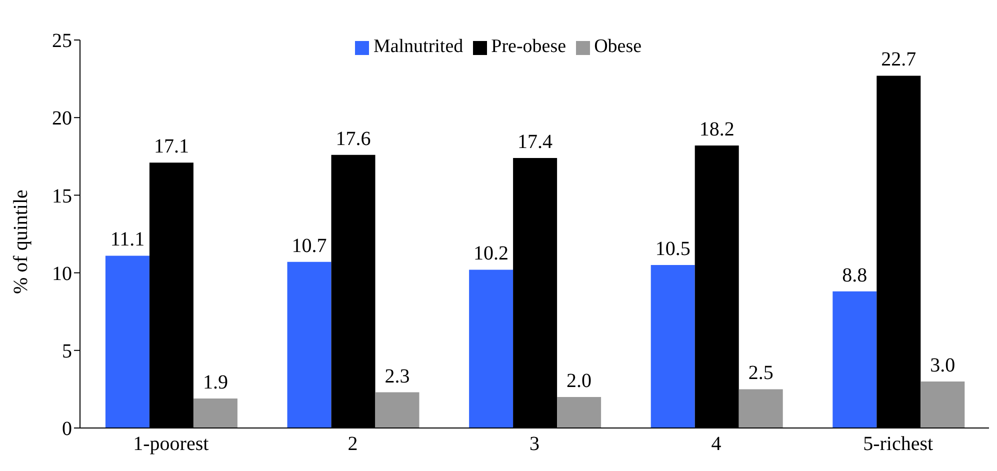 This screenshot has width=997, height=471. What do you see at coordinates (127, 239) in the screenshot?
I see `data-label: 11.1` at bounding box center [127, 239].